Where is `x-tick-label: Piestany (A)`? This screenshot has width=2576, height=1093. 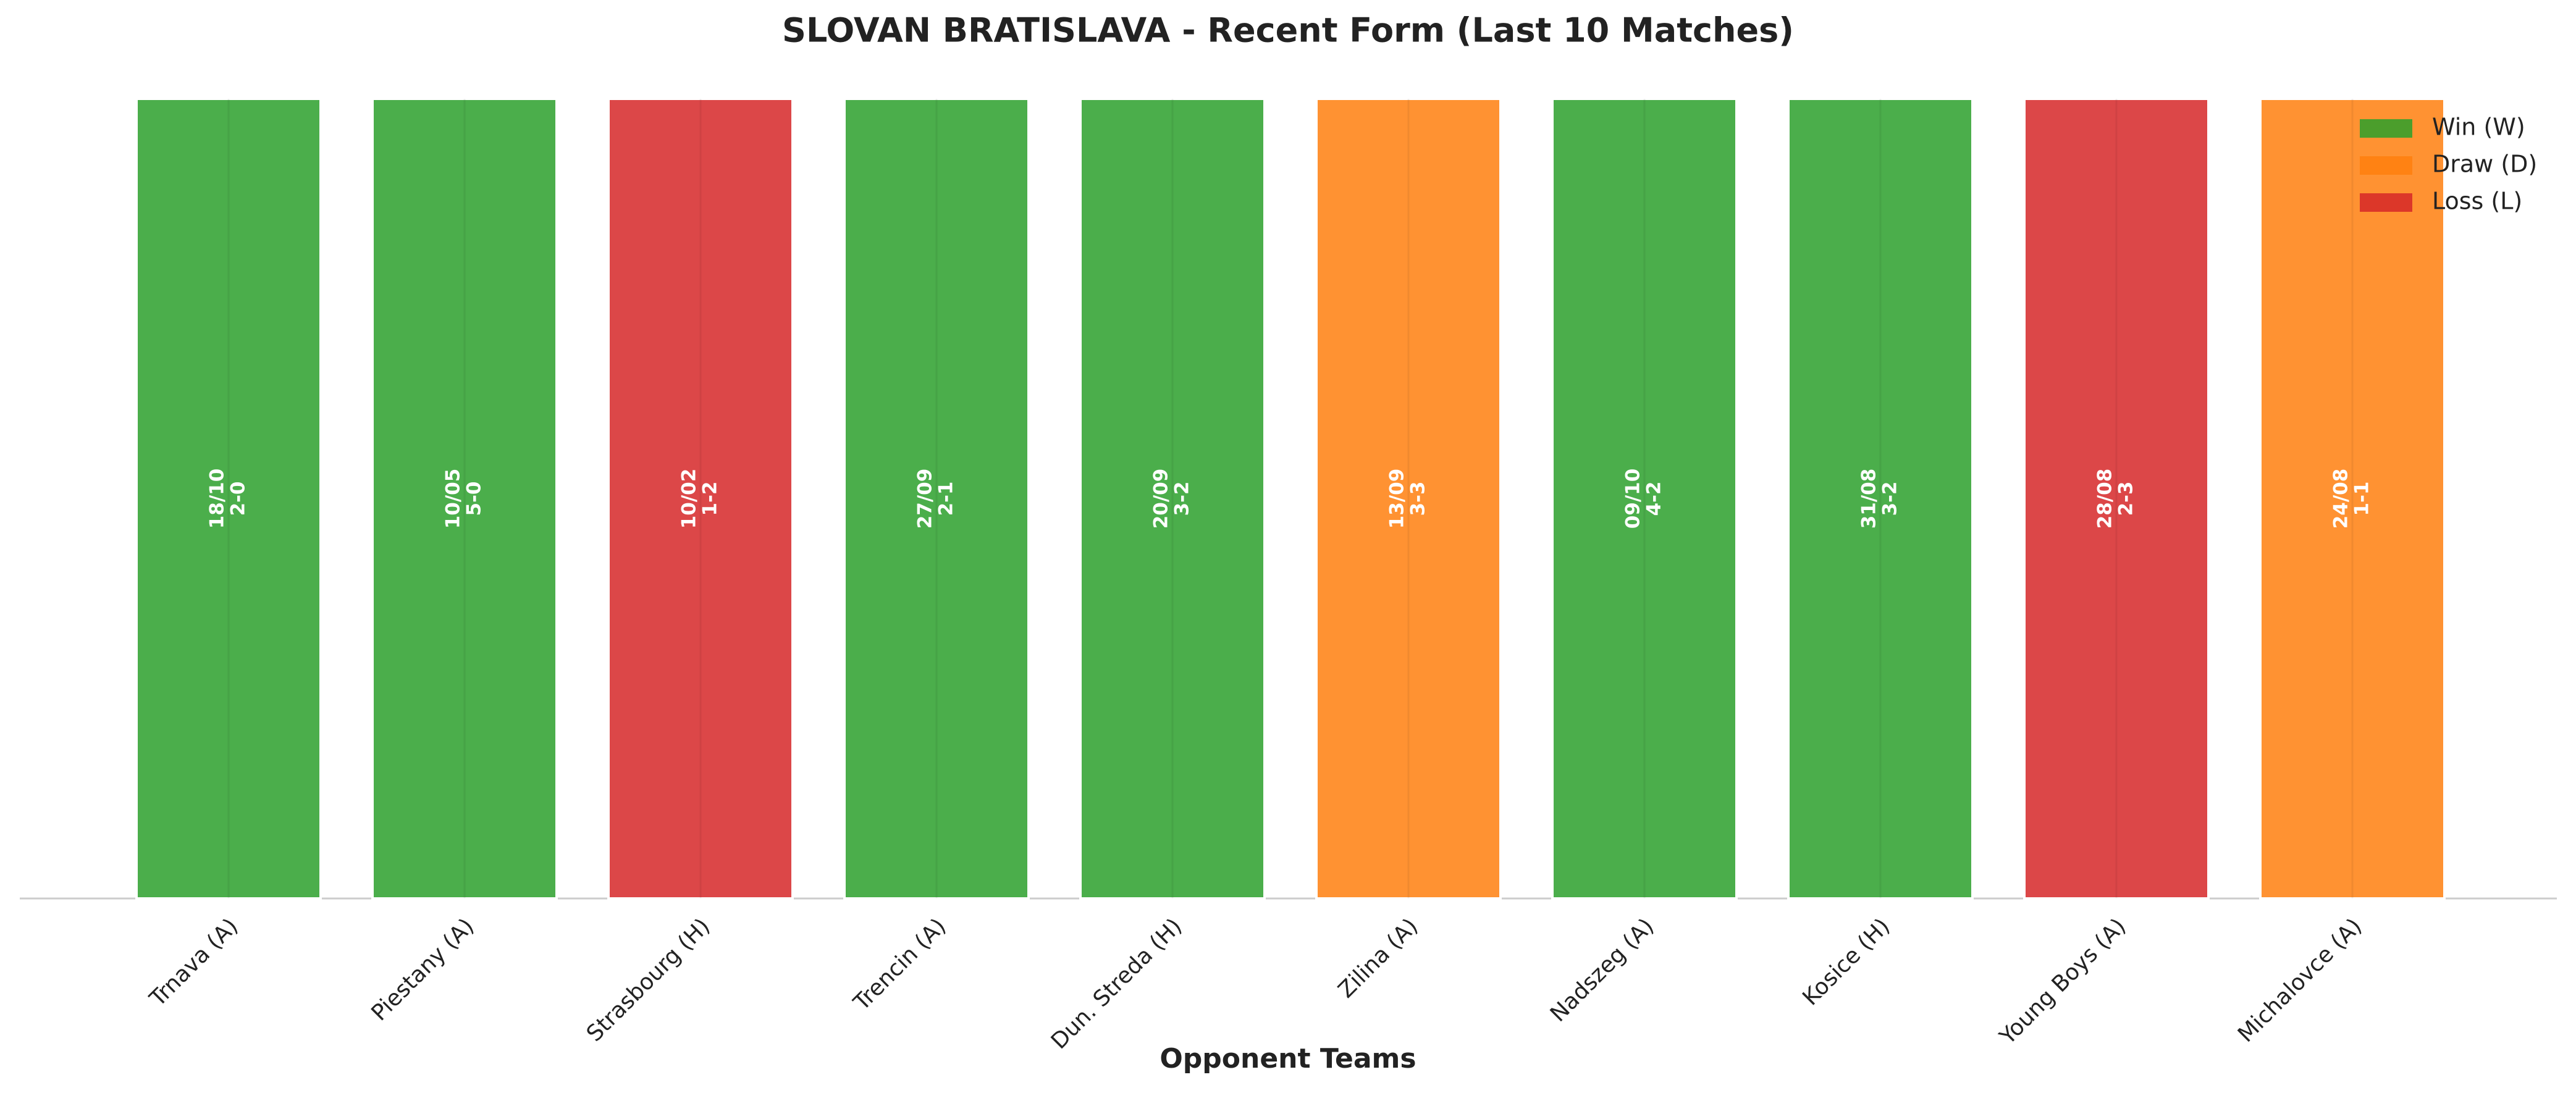
x-tick-label: Piestany (A) is located at coordinates (423, 969).